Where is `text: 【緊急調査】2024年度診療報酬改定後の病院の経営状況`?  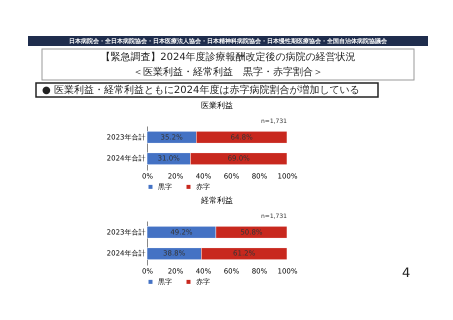 text: 【緊急調査】2024年度診療報酬改定後の病院の経営状況 is located at coordinates (228, 57).